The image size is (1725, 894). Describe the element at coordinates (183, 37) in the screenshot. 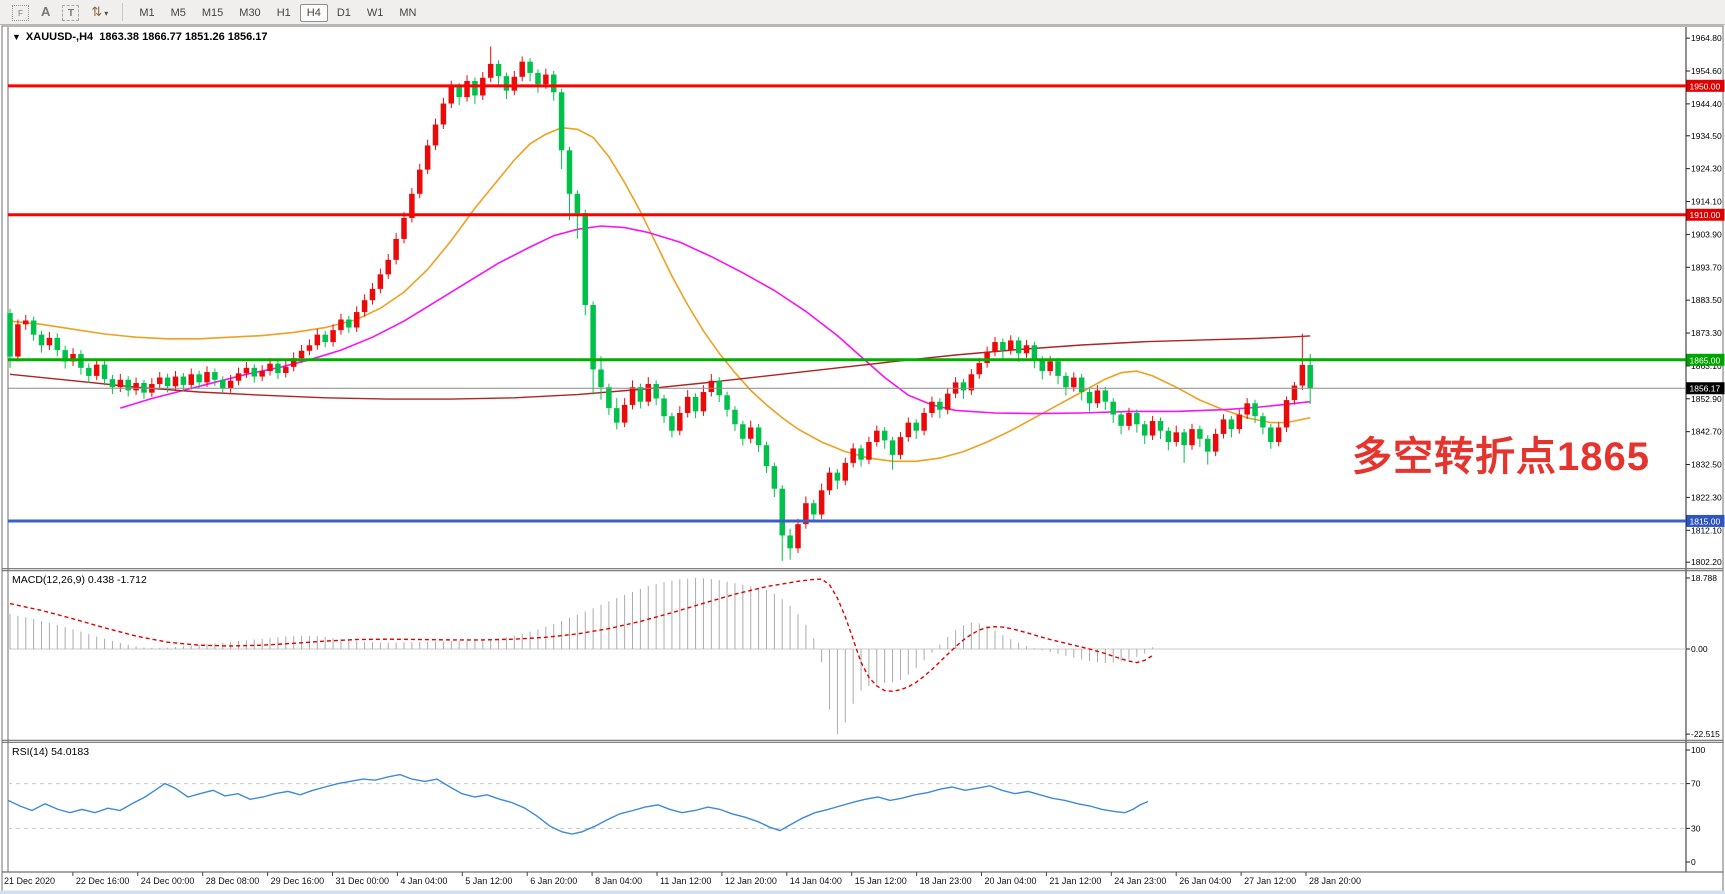

I see `chart-ohlc: 1863.38 1866.77 1851.26 1856.17` at that location.